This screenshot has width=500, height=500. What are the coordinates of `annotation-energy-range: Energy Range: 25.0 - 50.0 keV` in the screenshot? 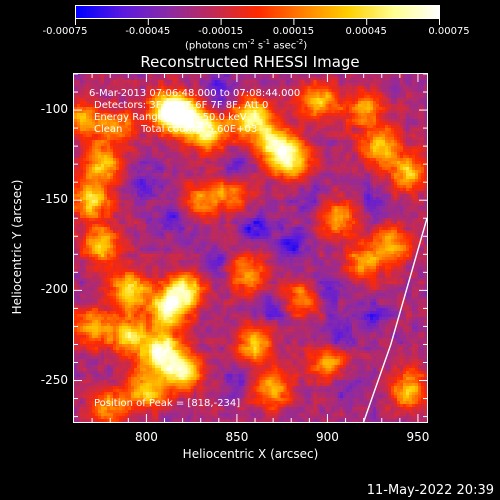 It's located at (170, 117).